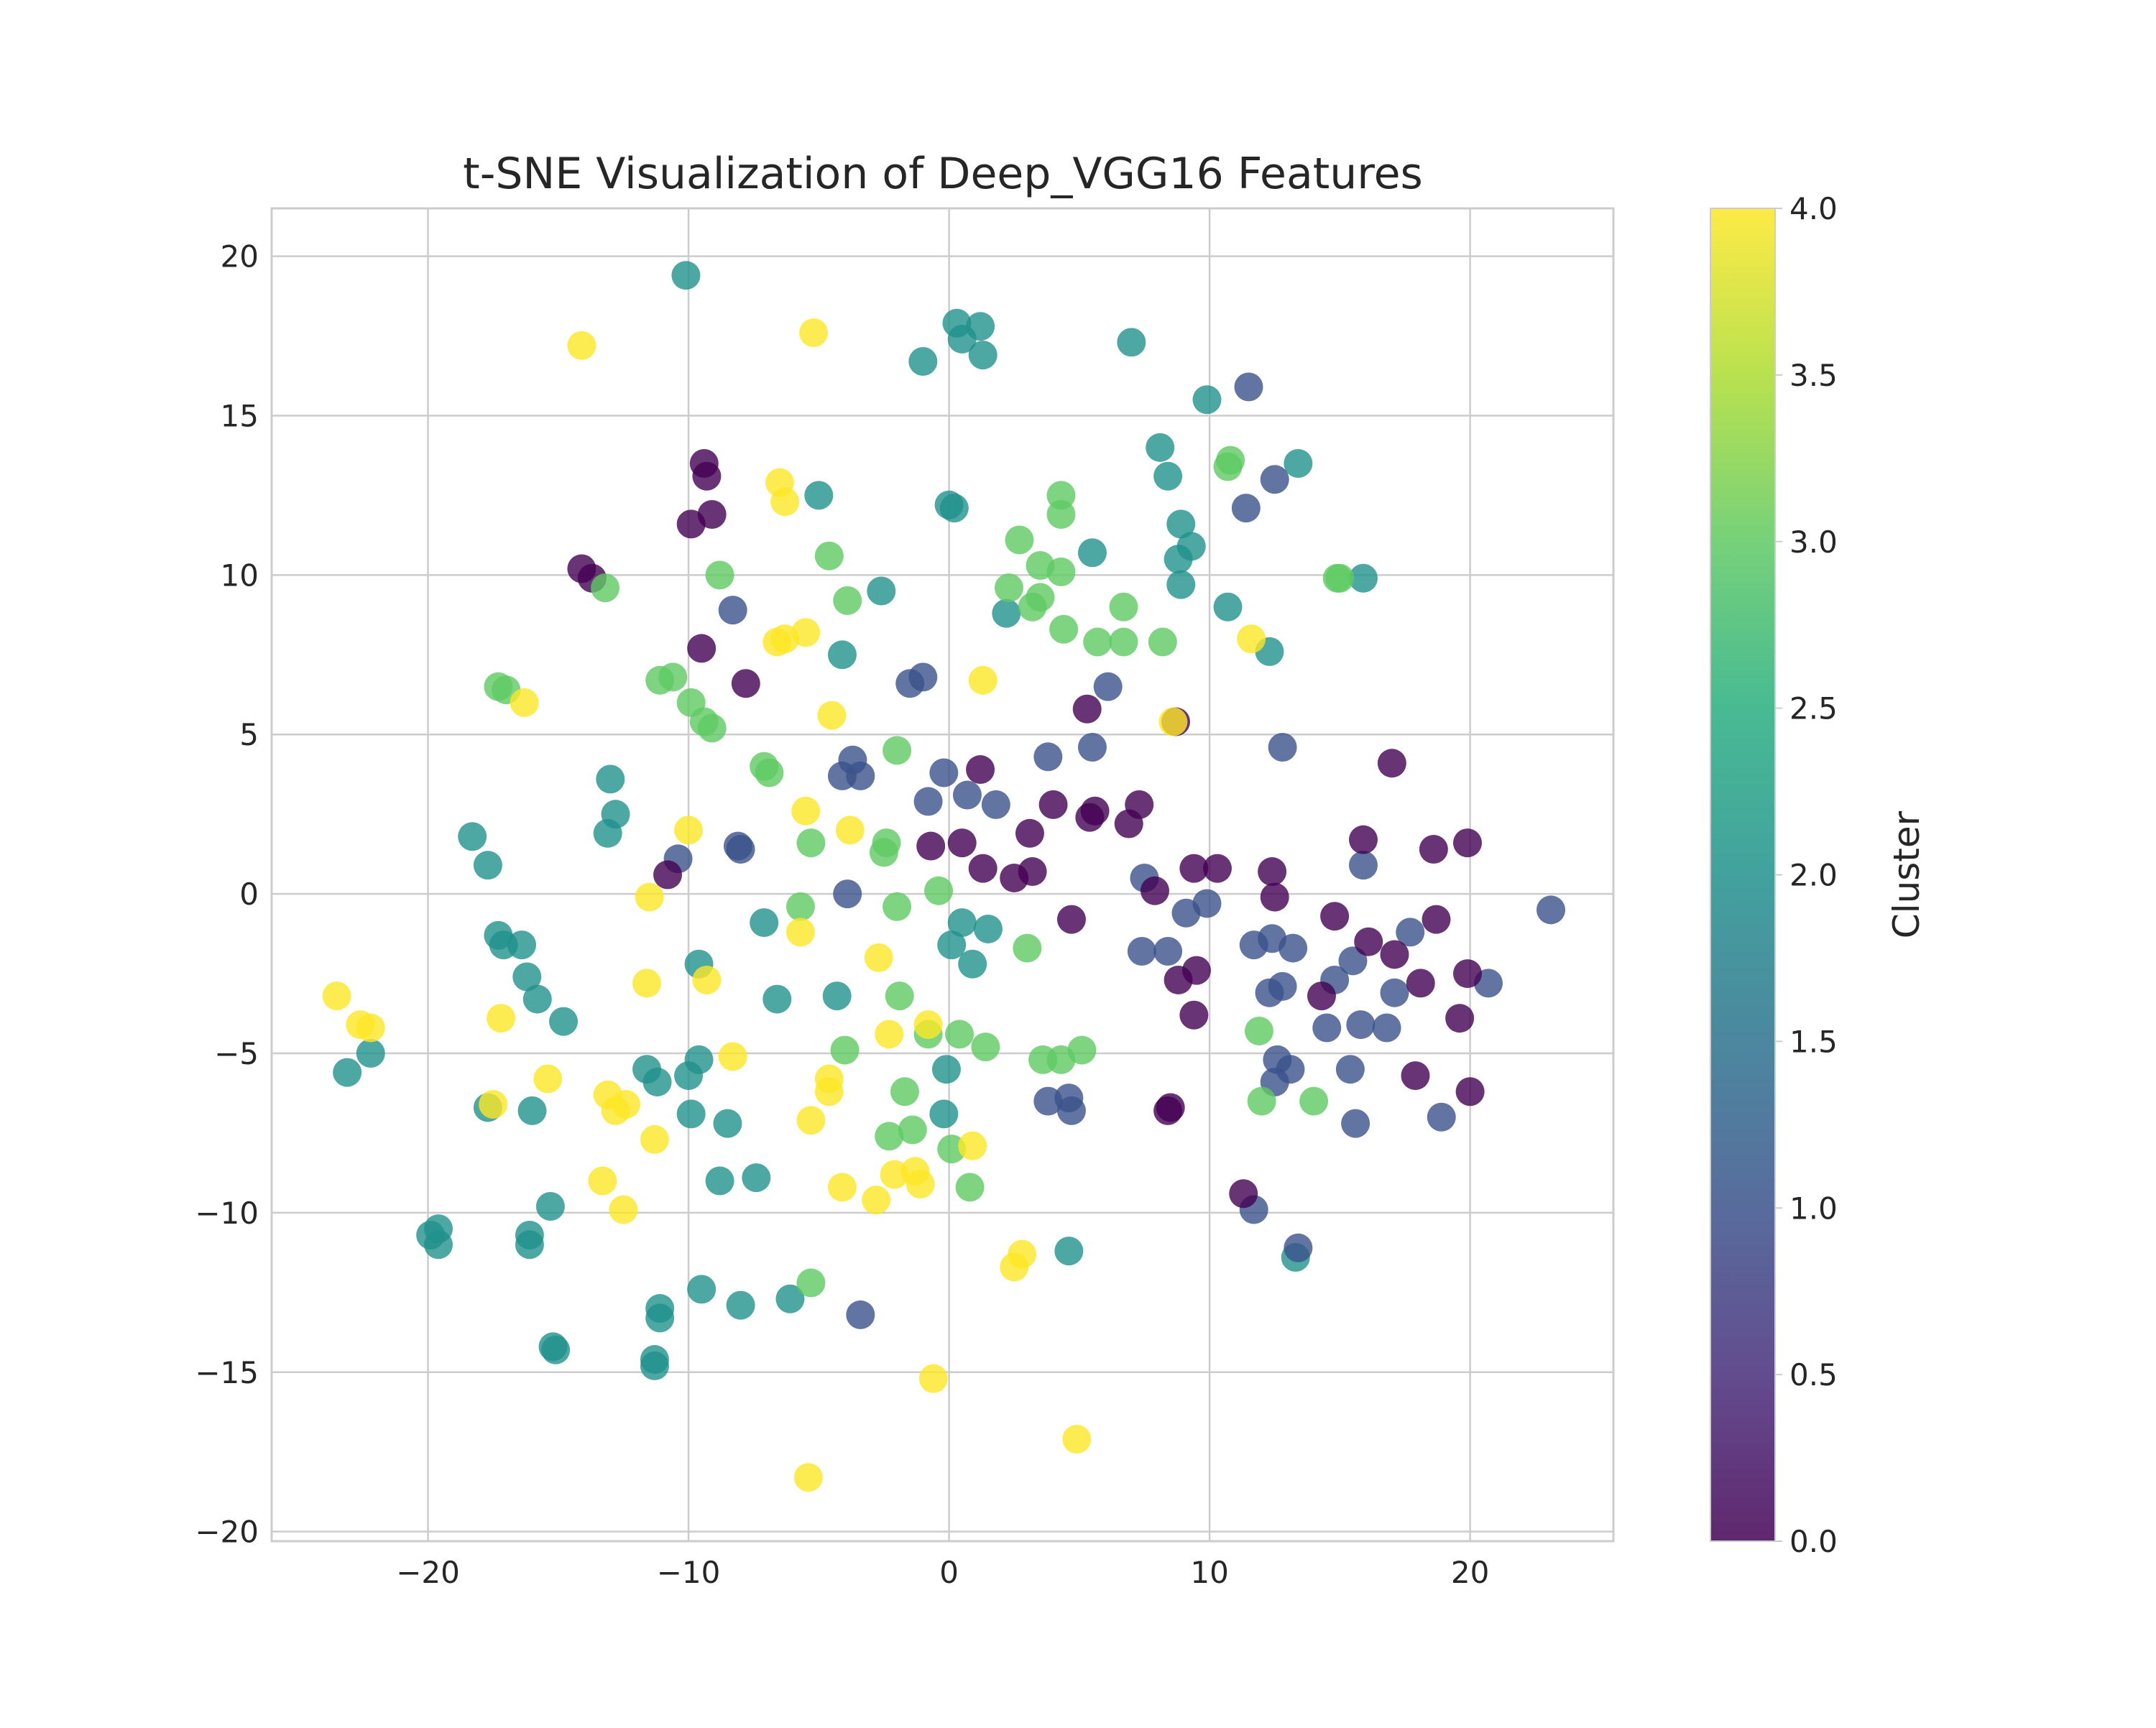 This screenshot has height=1728, width=2156. What do you see at coordinates (240, 256) in the screenshot?
I see `y-tick-label: 20` at bounding box center [240, 256].